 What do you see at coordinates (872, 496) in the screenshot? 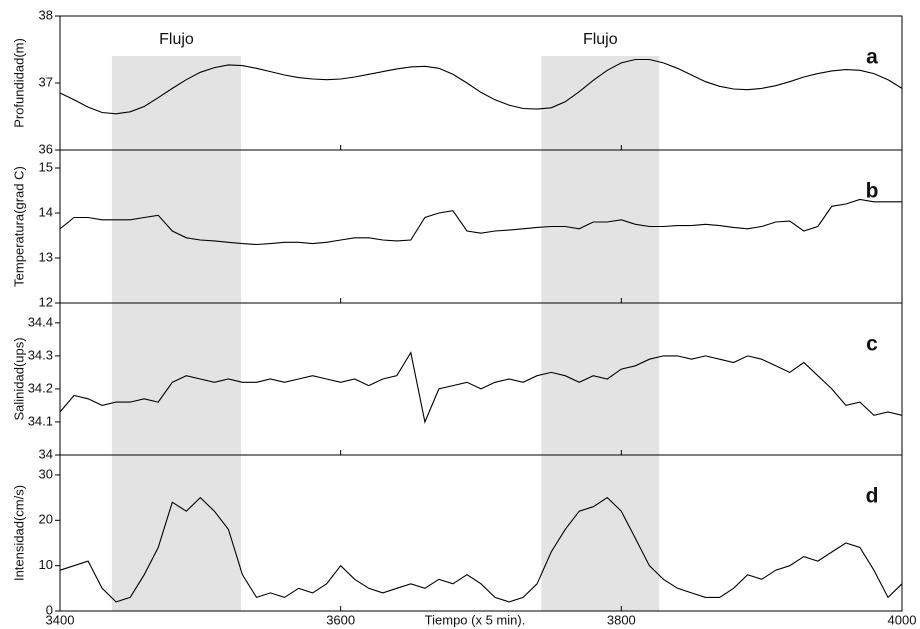
I see `panel-letter: d` at bounding box center [872, 496].